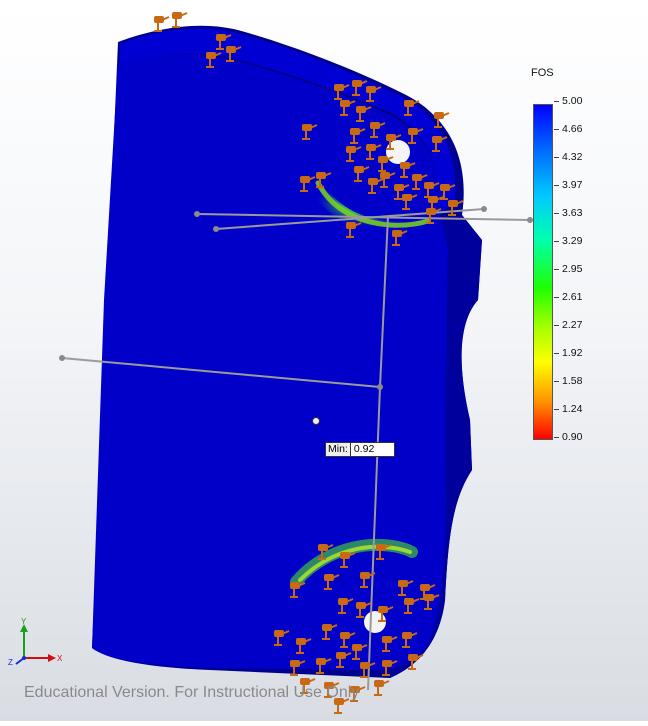 The height and width of the screenshot is (726, 648). I want to click on triad-y-label: Y, so click(24, 622).